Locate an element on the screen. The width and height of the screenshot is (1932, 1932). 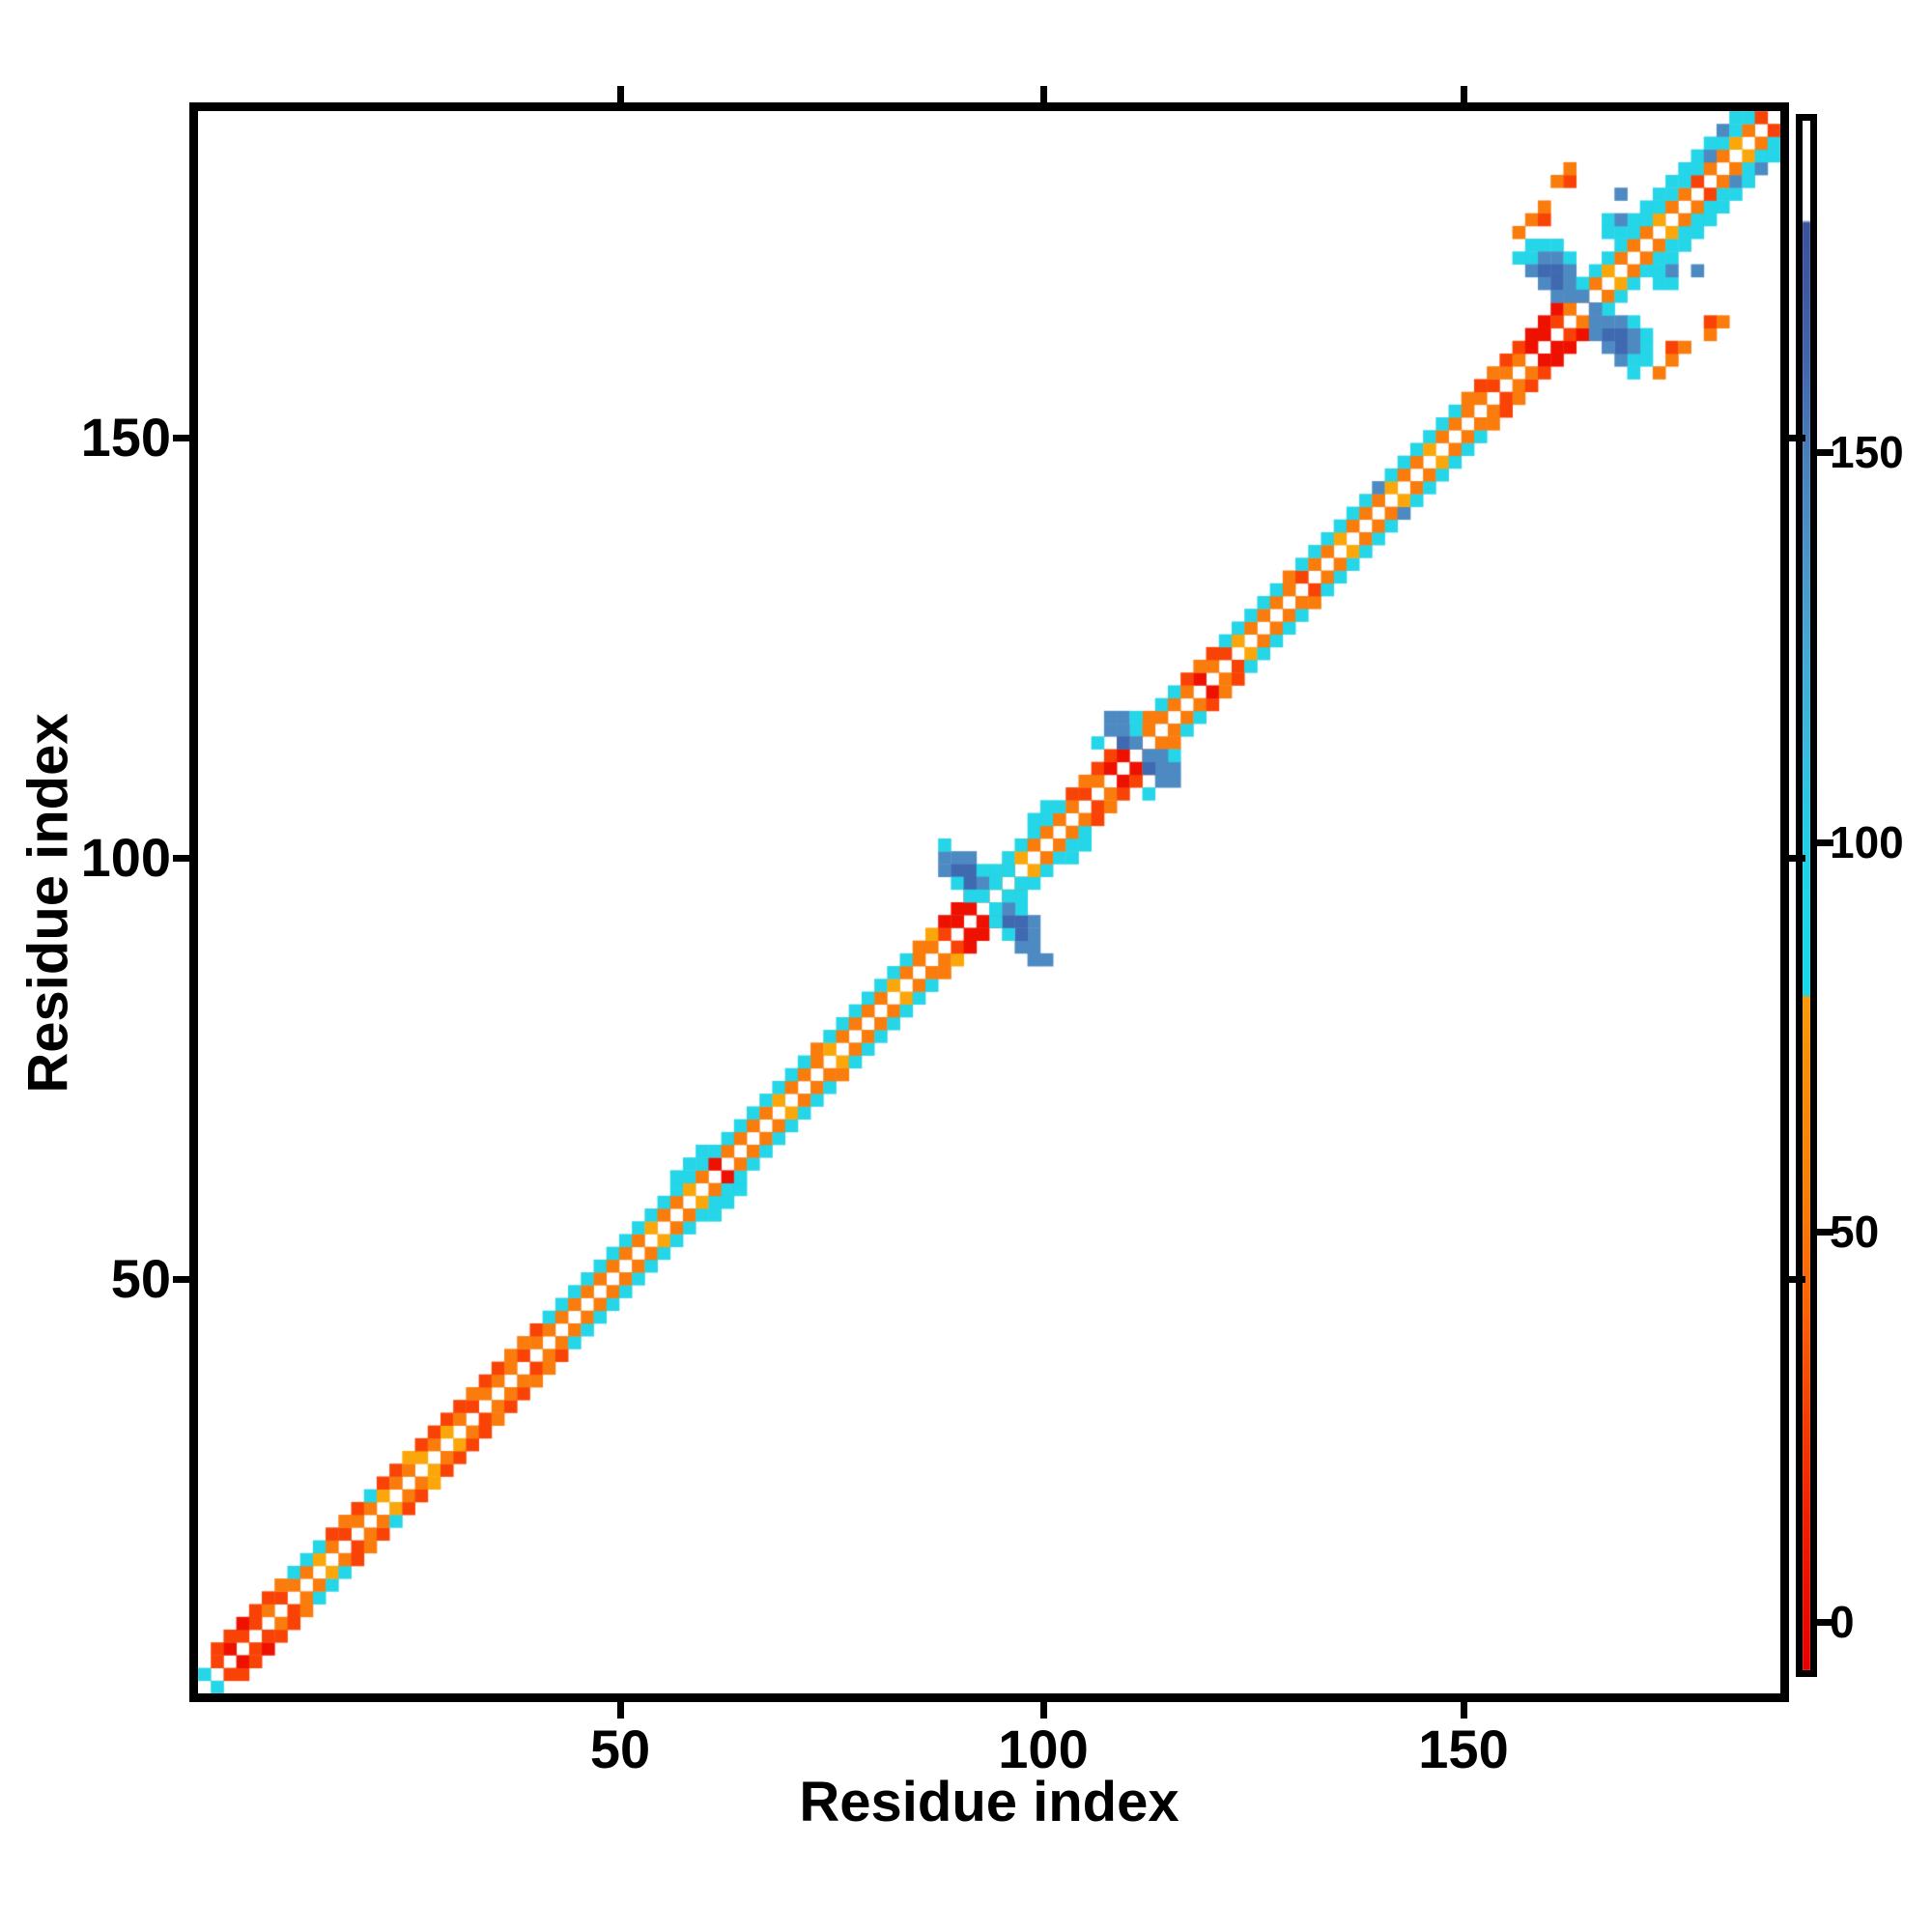
colorbar-tick-label-150: 150 is located at coordinates (1867, 452).